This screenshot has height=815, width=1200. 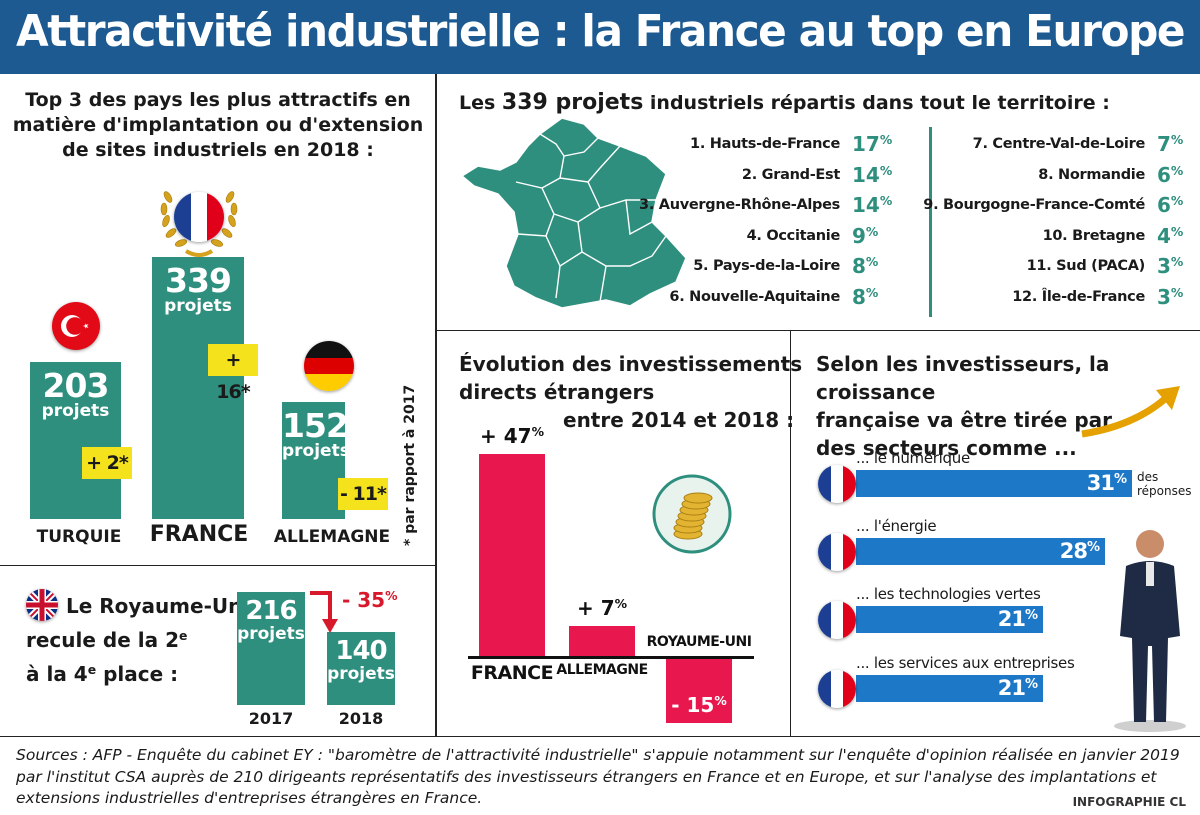 I want to click on region-pct: 4%, so click(x=1170, y=236).